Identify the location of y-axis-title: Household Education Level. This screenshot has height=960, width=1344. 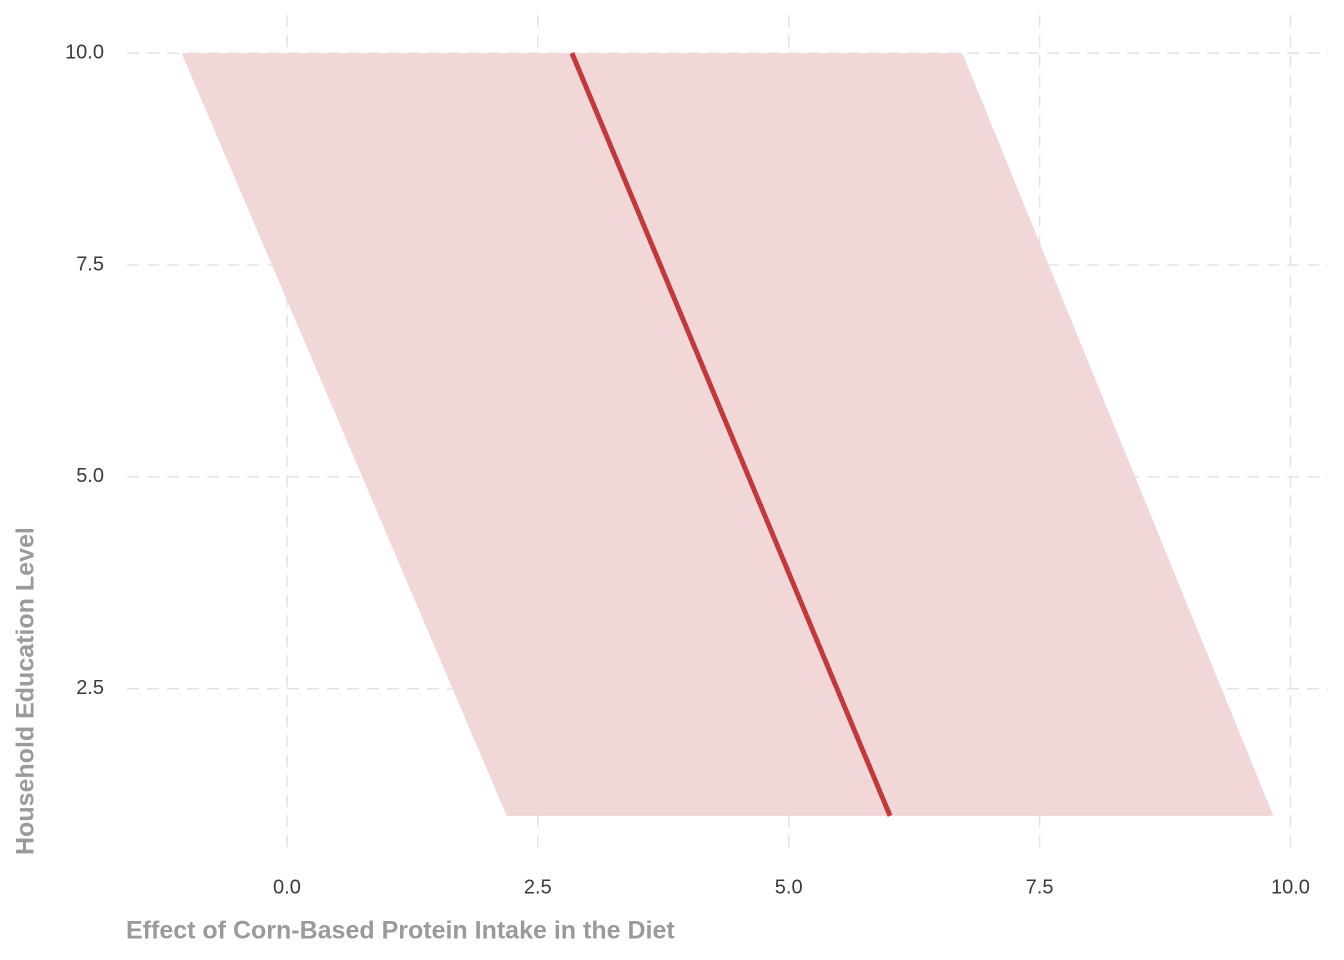
(26, 691).